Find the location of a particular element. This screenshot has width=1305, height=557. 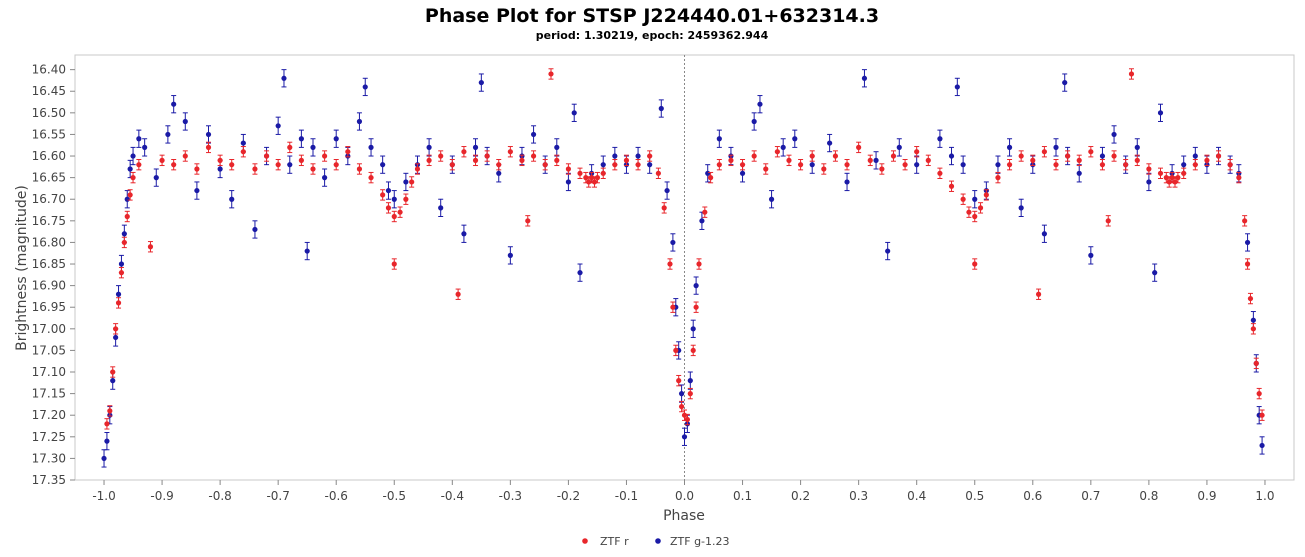

x-tick-label: 0.9 is located at coordinates (1206, 496).